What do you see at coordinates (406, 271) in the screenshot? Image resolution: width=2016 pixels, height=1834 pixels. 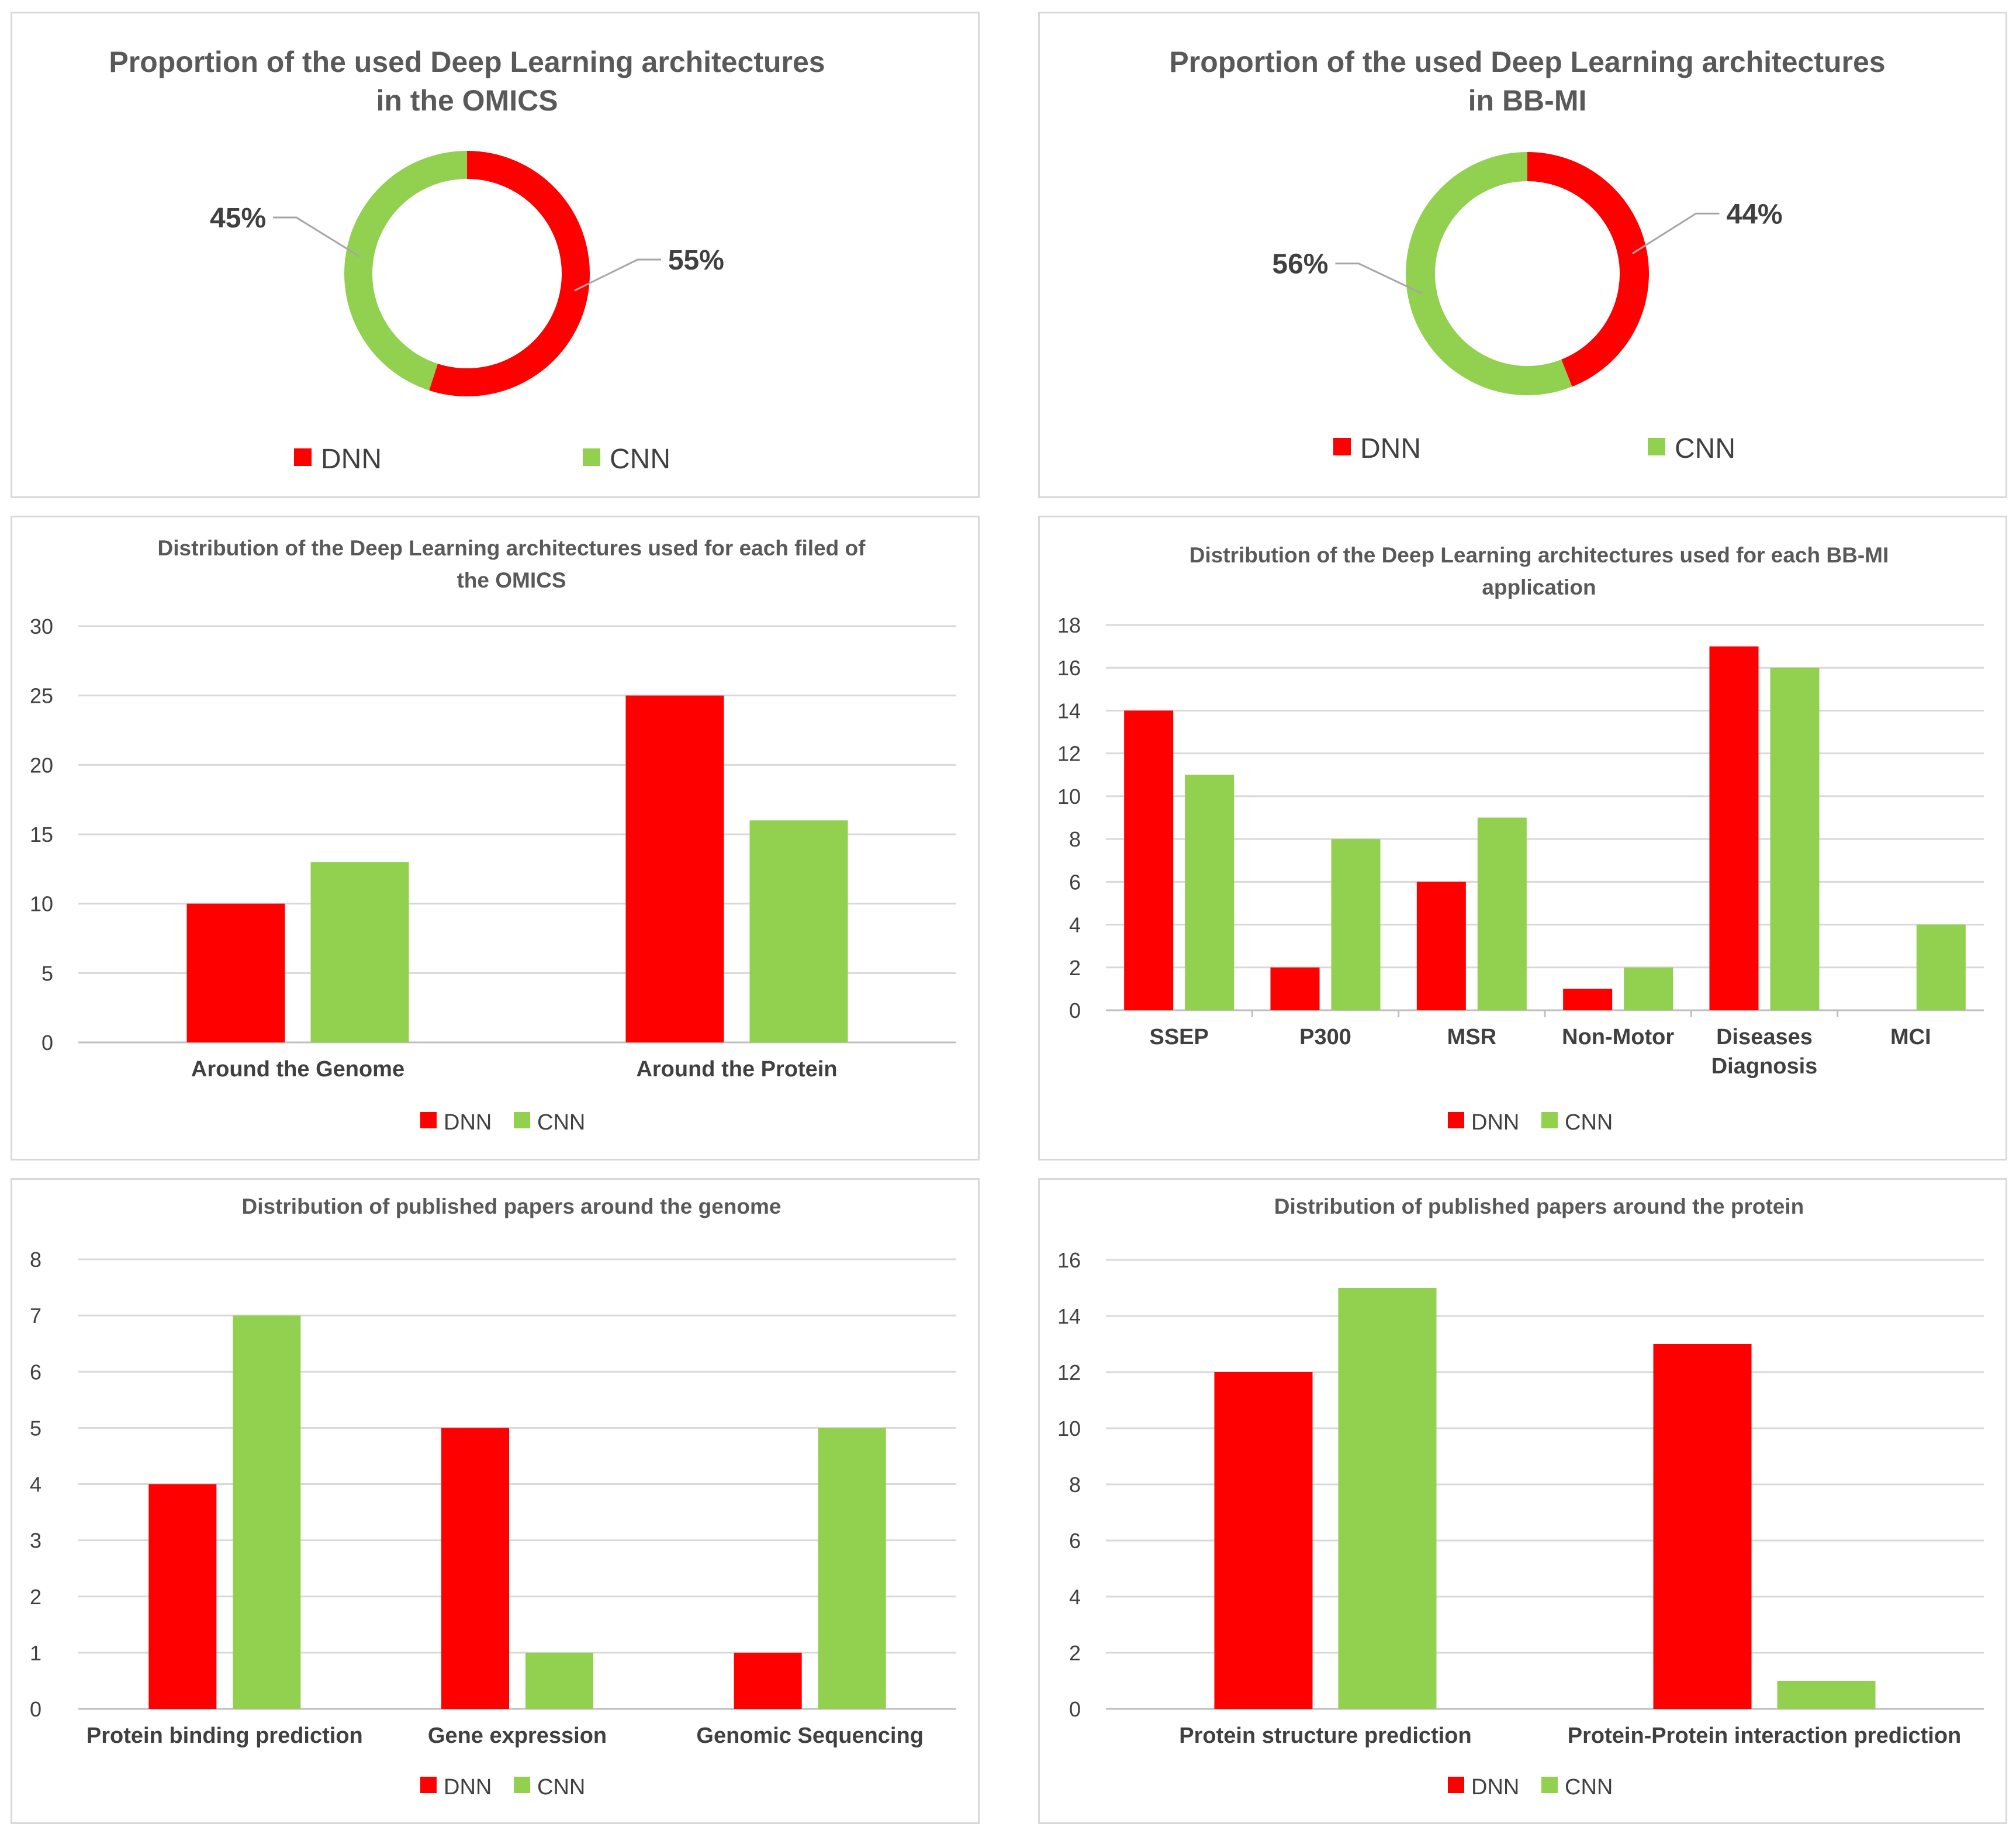 I see `donut-slice-cnn` at bounding box center [406, 271].